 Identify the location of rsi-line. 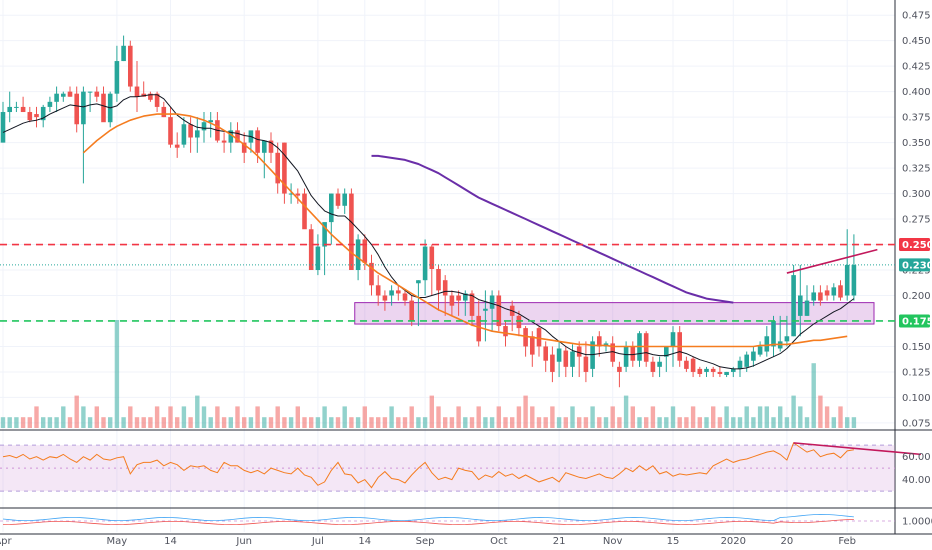
(428, 465).